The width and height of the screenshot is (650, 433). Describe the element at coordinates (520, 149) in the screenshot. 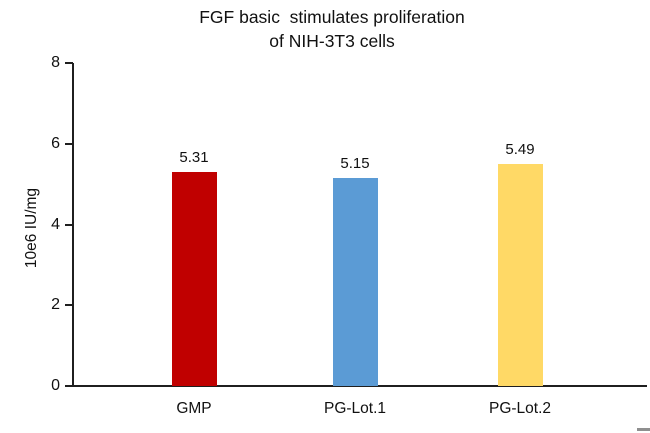

I see `bar-value-label: 5.49` at that location.